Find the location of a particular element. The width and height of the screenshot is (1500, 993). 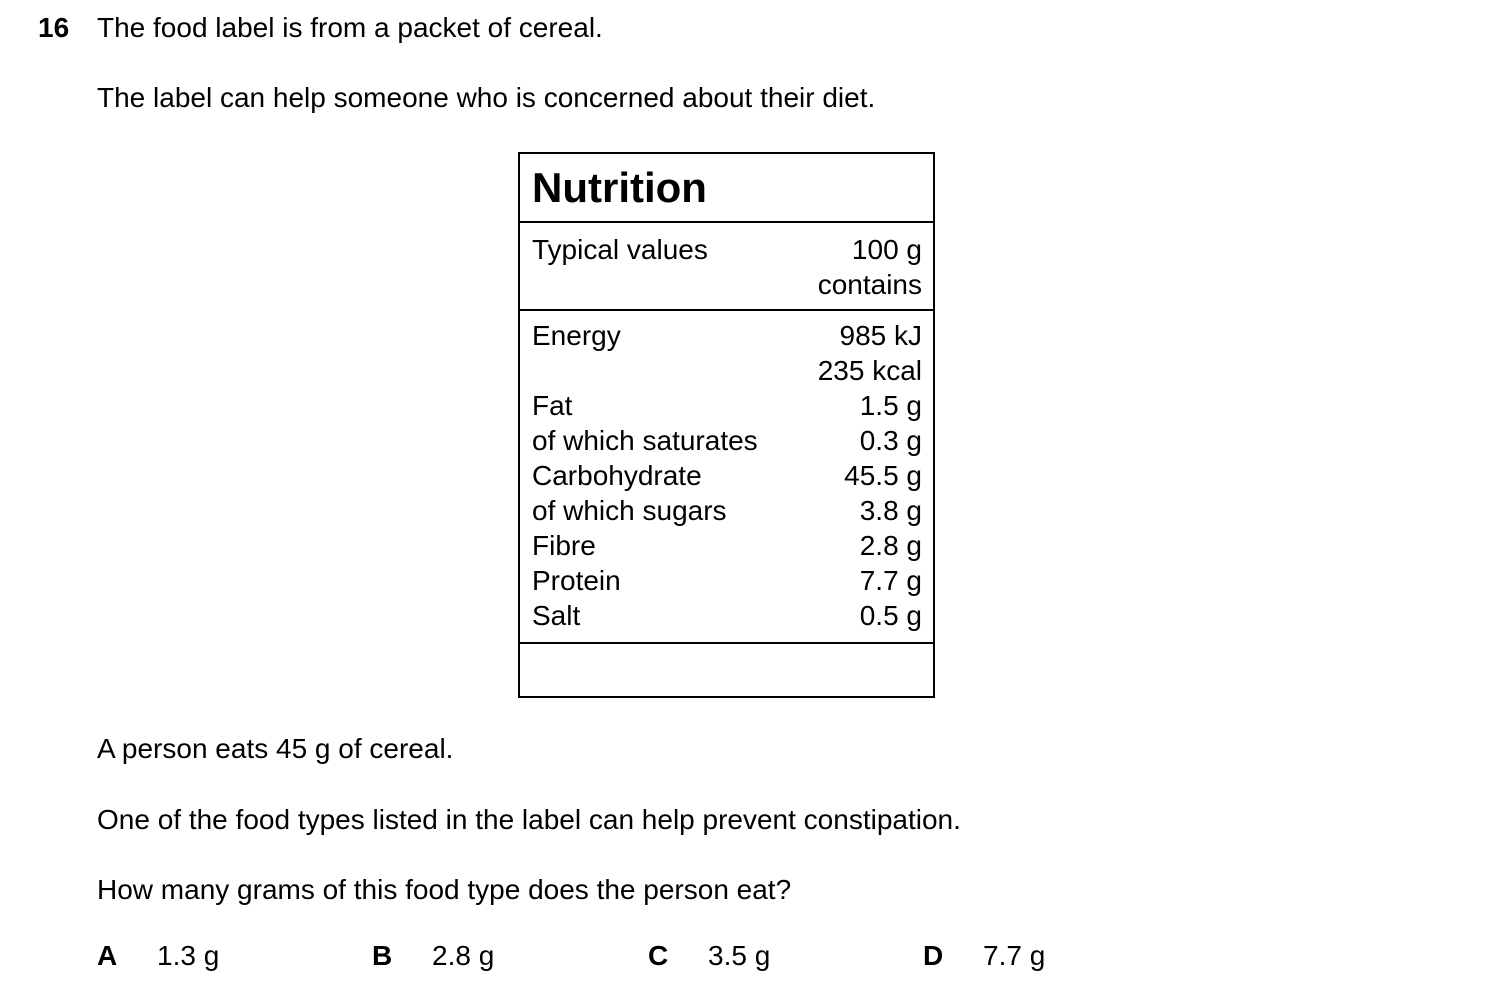

label-header-left: Typical values is located at coordinates (620, 249).